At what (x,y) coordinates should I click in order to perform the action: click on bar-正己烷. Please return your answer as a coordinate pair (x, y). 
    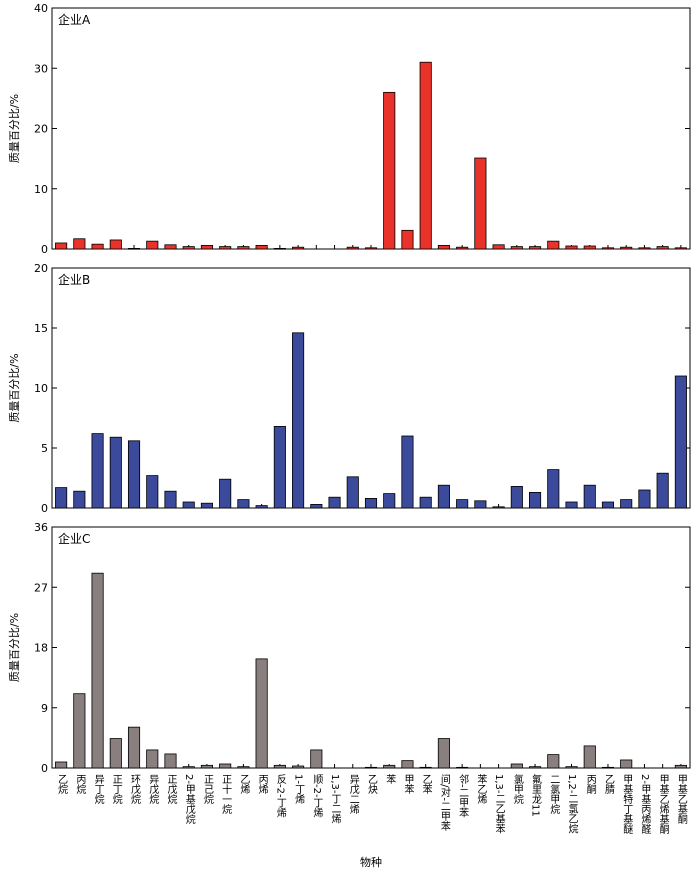
    Looking at the image, I should click on (206, 505).